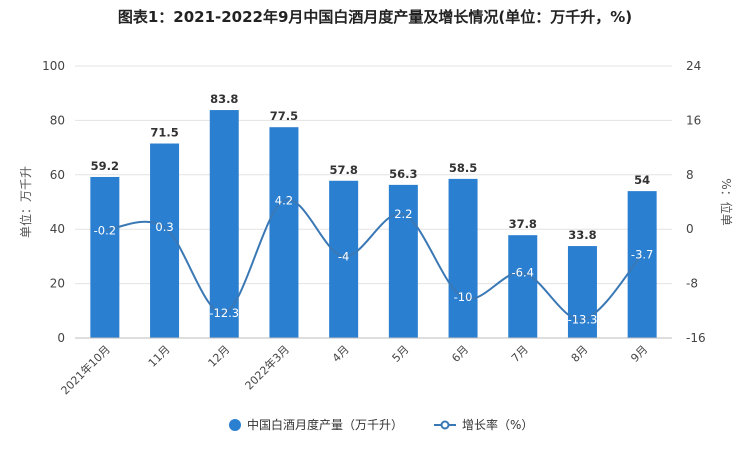 This screenshot has width=750, height=452. What do you see at coordinates (580, 354) in the screenshot?
I see `x-tick-label: 8月` at bounding box center [580, 354].